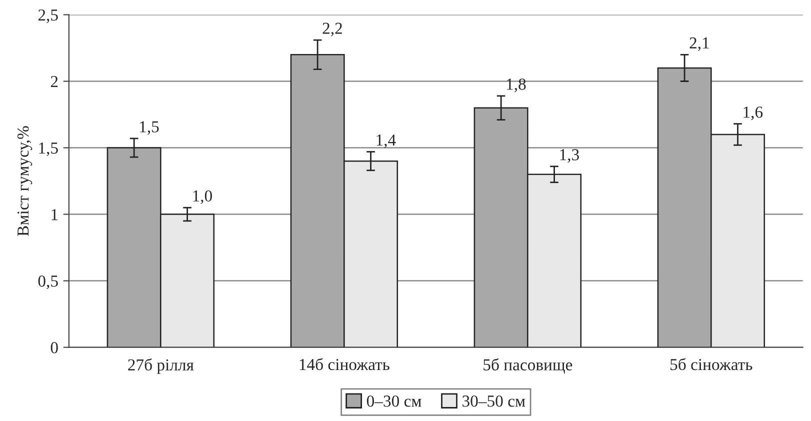 This screenshot has height=421, width=811. I want to click on data-label: 1,0, so click(202, 197).